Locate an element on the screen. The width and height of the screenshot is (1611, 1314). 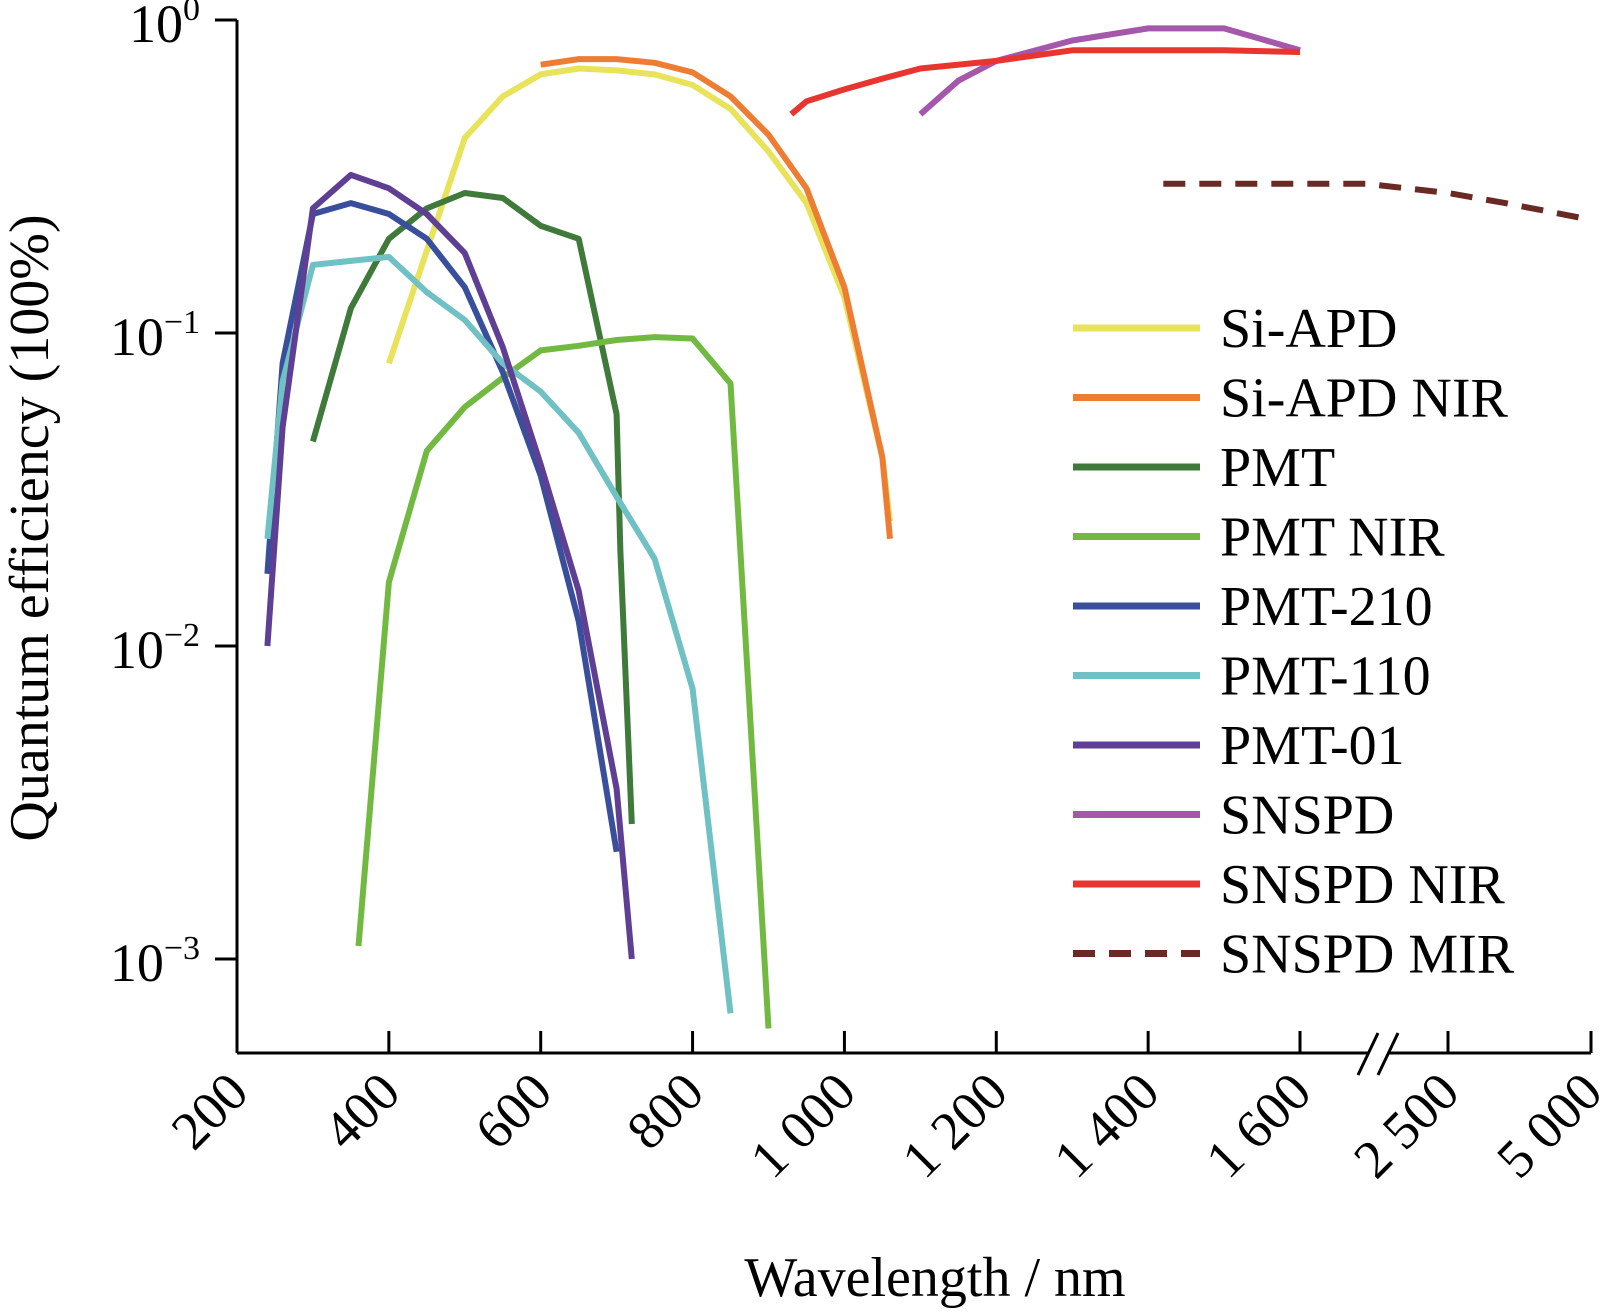
series-line-pmt is located at coordinates (472, 507).